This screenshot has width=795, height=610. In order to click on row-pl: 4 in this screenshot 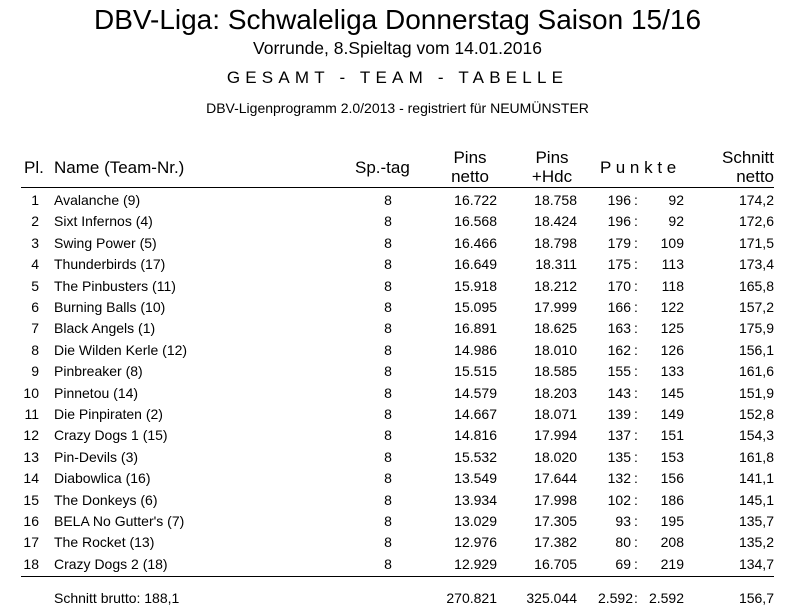, I will do `click(35, 264)`.